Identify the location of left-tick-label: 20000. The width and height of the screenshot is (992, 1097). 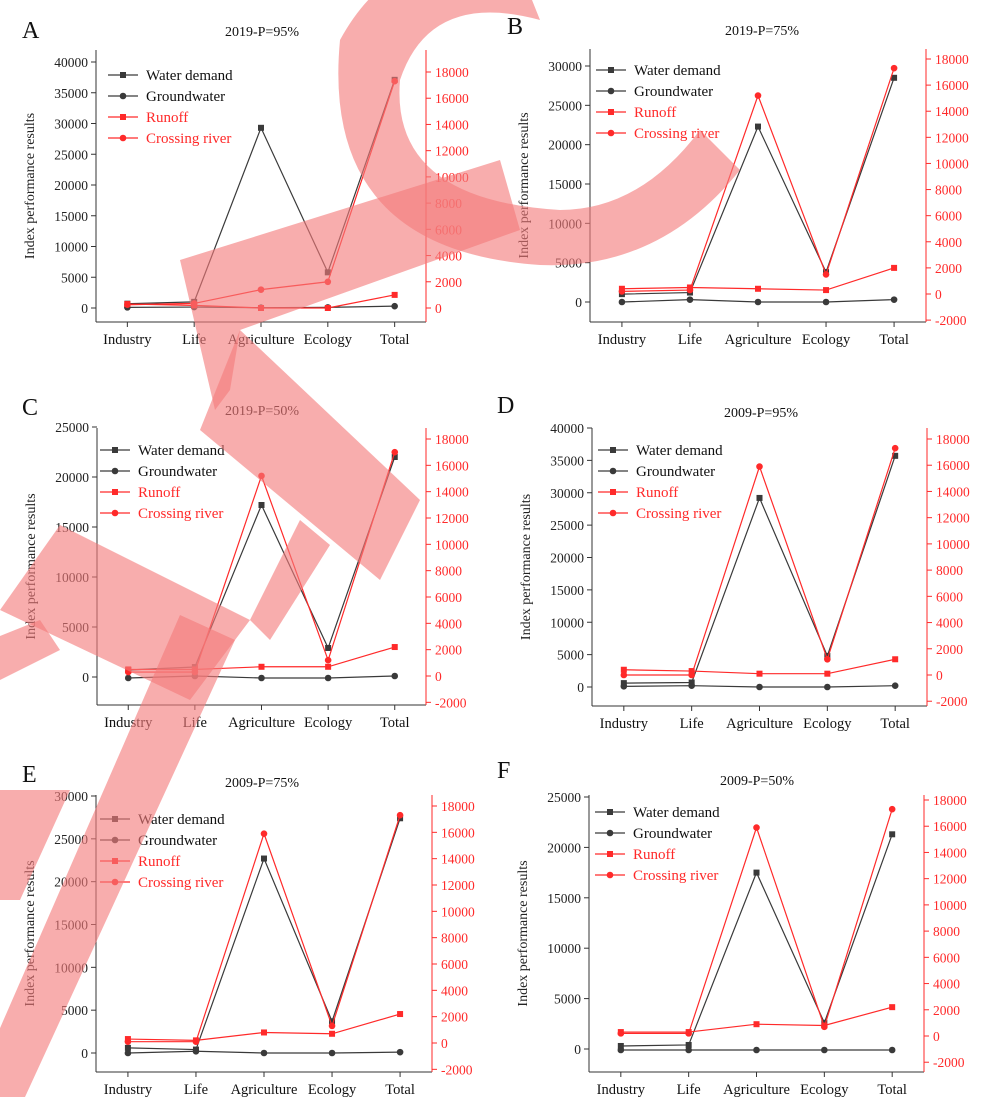
(564, 847).